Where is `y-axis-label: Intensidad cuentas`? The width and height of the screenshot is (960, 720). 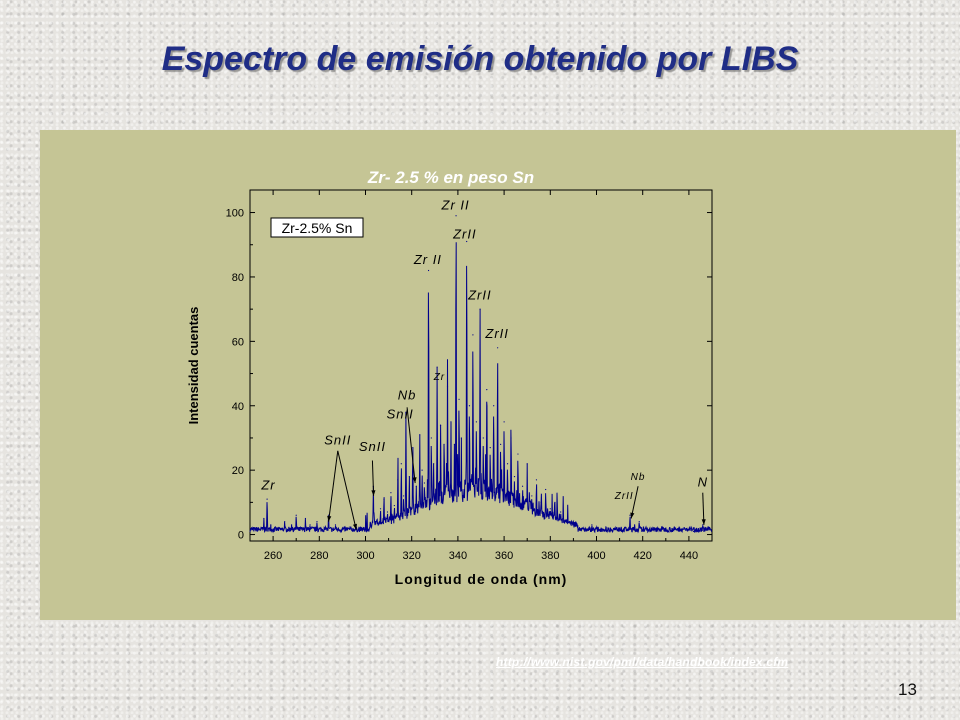 y-axis-label: Intensidad cuentas is located at coordinates (193, 366).